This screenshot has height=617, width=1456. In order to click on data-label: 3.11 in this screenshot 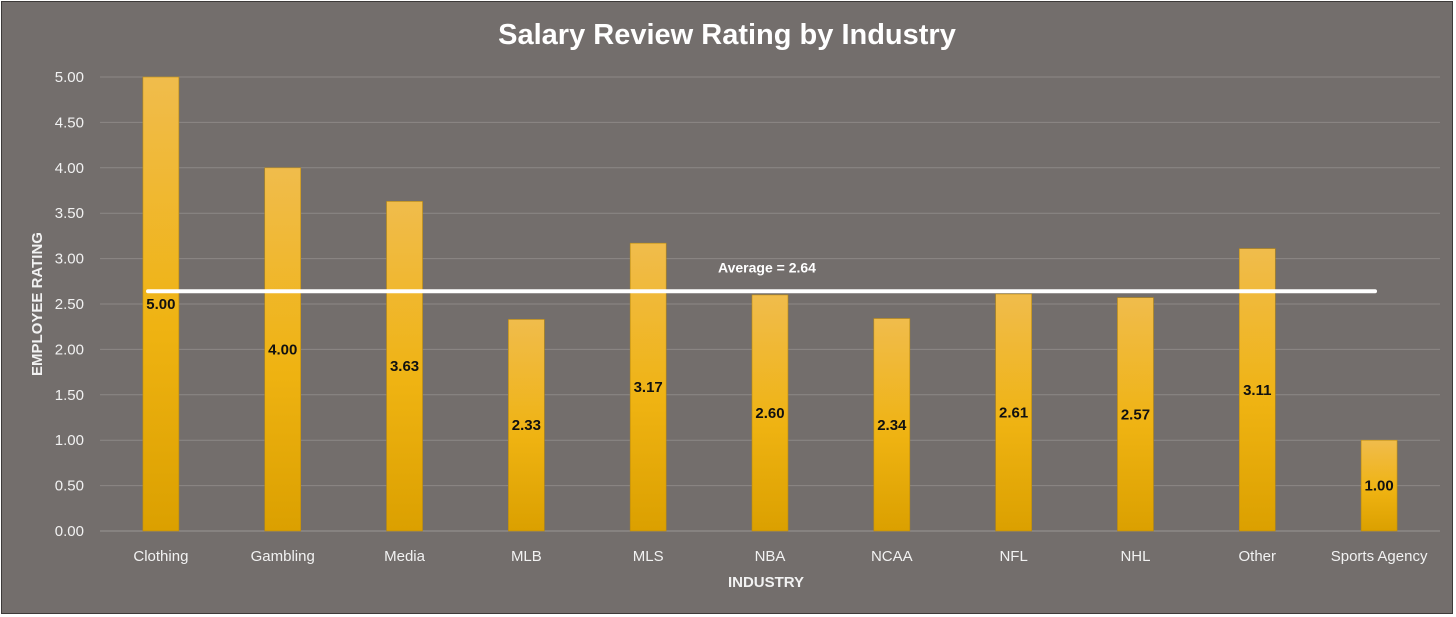, I will do `click(1257, 390)`.